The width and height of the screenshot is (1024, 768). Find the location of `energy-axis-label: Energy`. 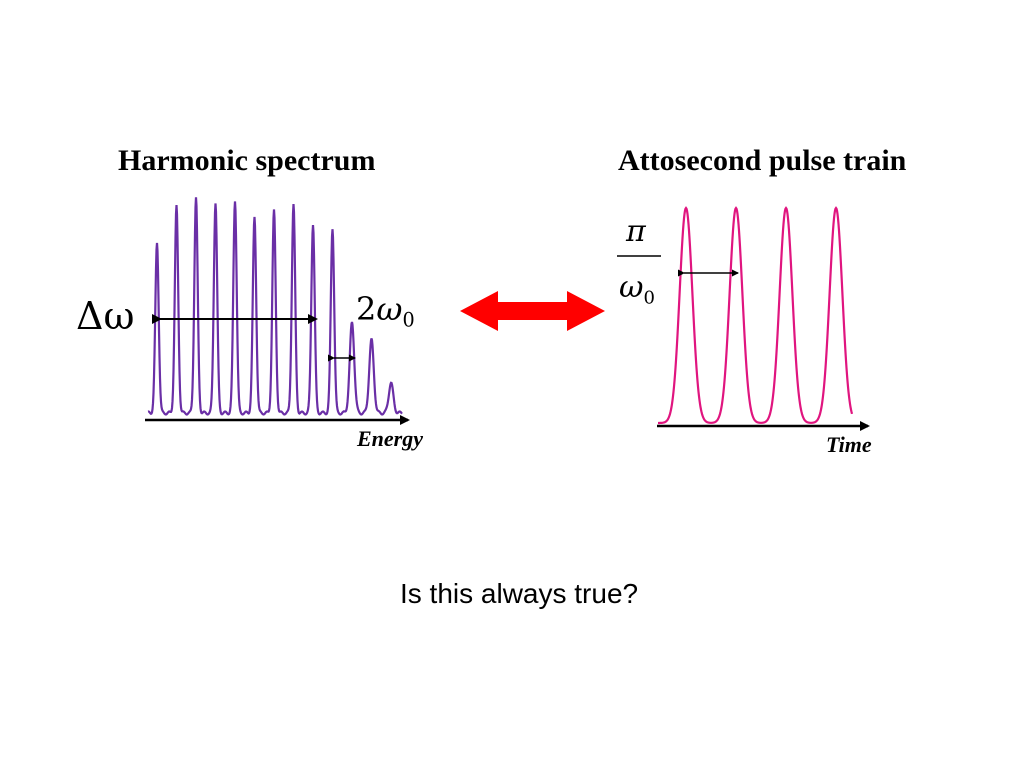

energy-axis-label: Energy is located at coordinates (390, 438).